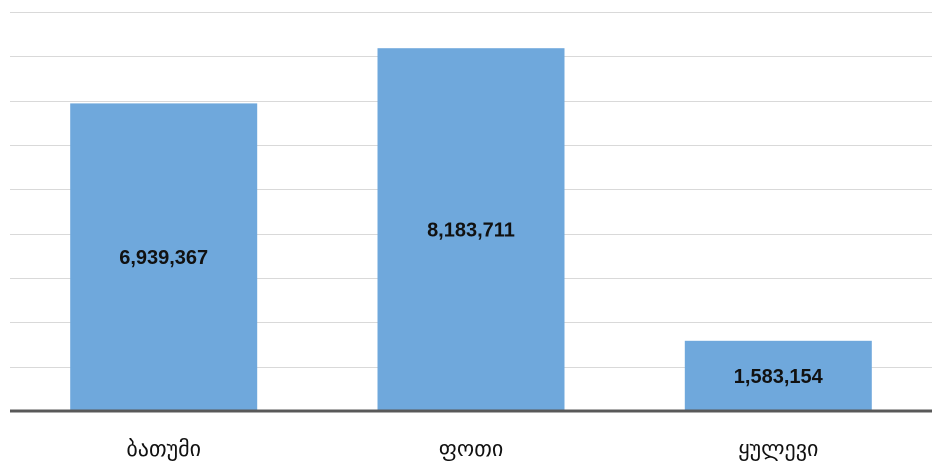 The image size is (932, 468). What do you see at coordinates (163, 449) in the screenshot?
I see `category-label: ბათუმი` at bounding box center [163, 449].